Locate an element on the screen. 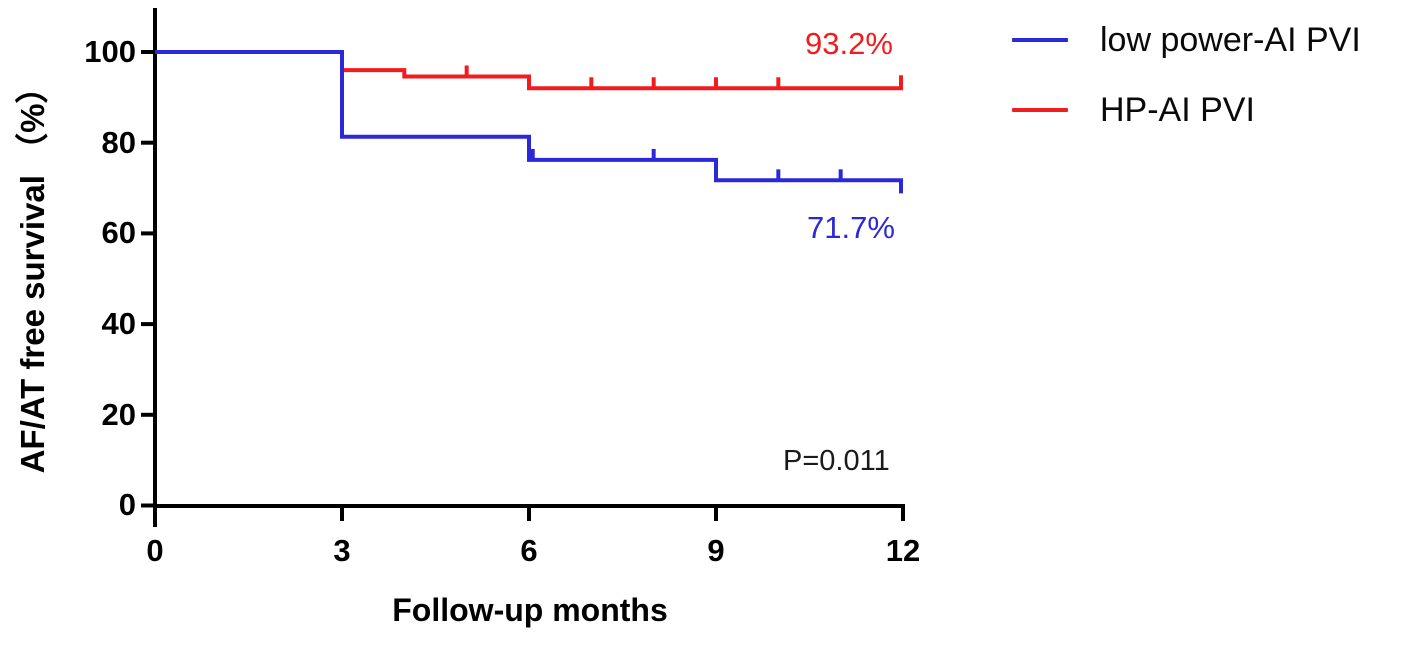 The width and height of the screenshot is (1417, 647). y-tick-label-100: 100 is located at coordinates (110, 51).